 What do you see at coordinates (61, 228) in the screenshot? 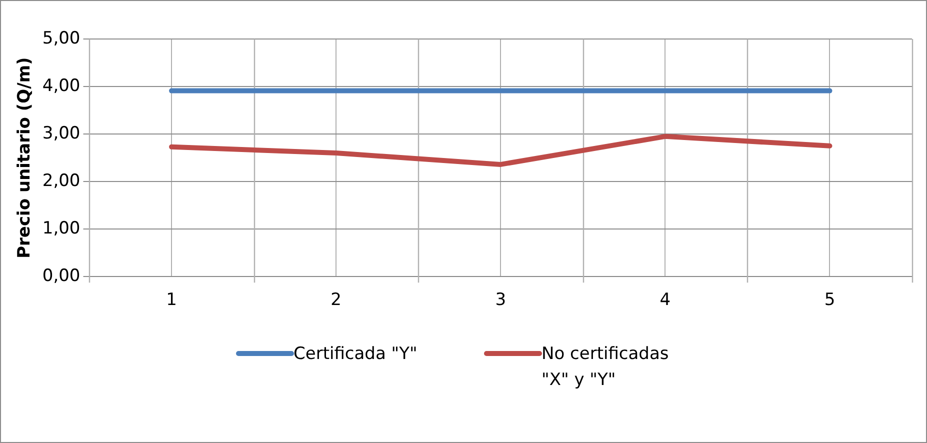
I see `y-tick-label: 1,00` at bounding box center [61, 228].